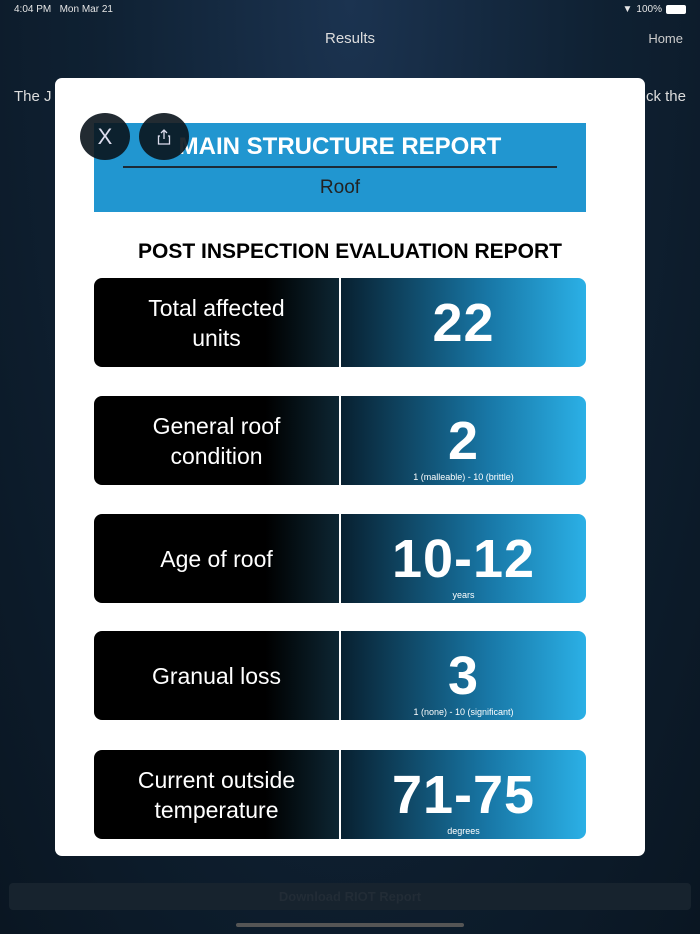 The width and height of the screenshot is (700, 934). What do you see at coordinates (86, 9) in the screenshot?
I see `date: Mon Mar 21` at bounding box center [86, 9].